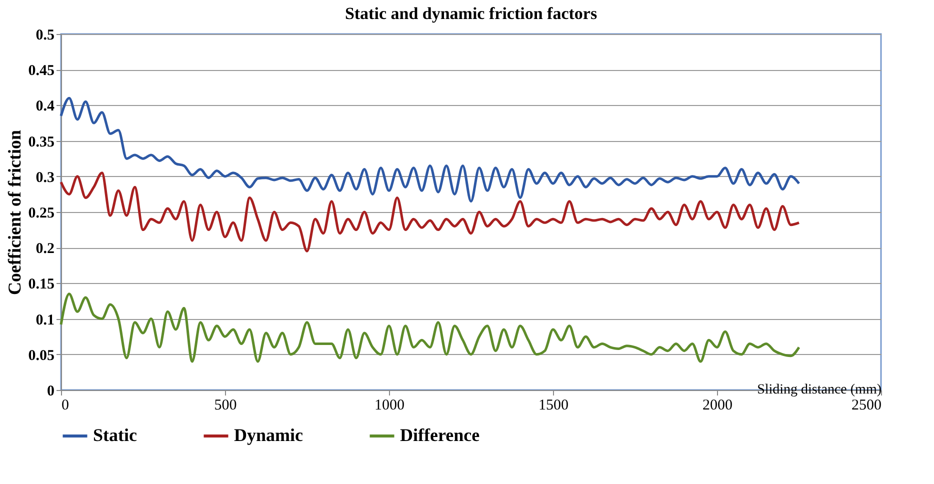  What do you see at coordinates (41, 71) in the screenshot?
I see `y-tick-label: 0.45` at bounding box center [41, 71].